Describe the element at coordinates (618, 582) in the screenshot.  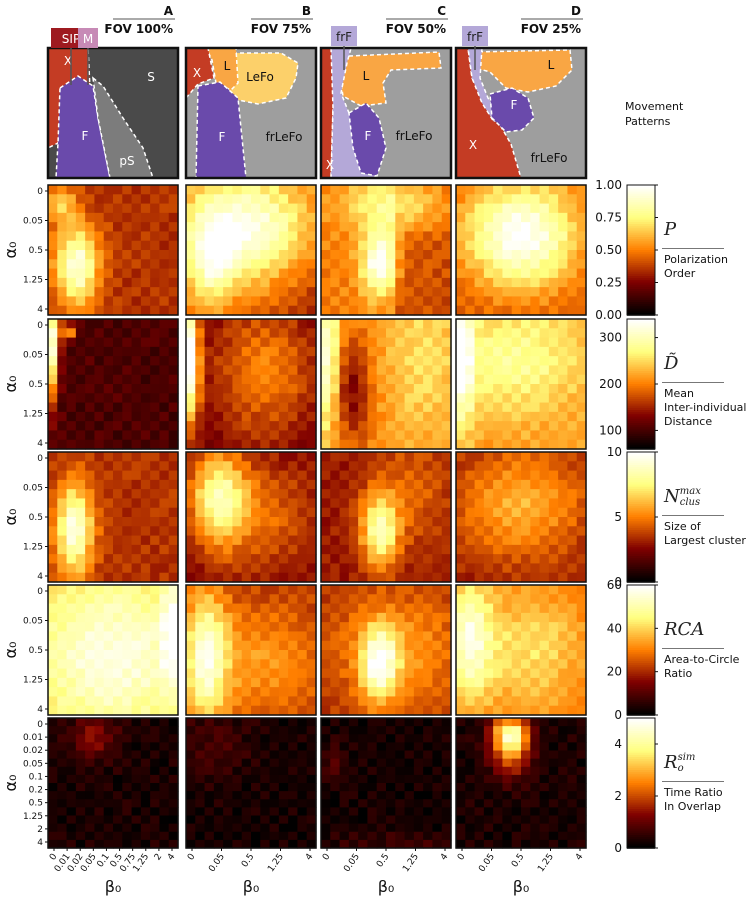
I see `colorbar-tick-label: 0` at that location.